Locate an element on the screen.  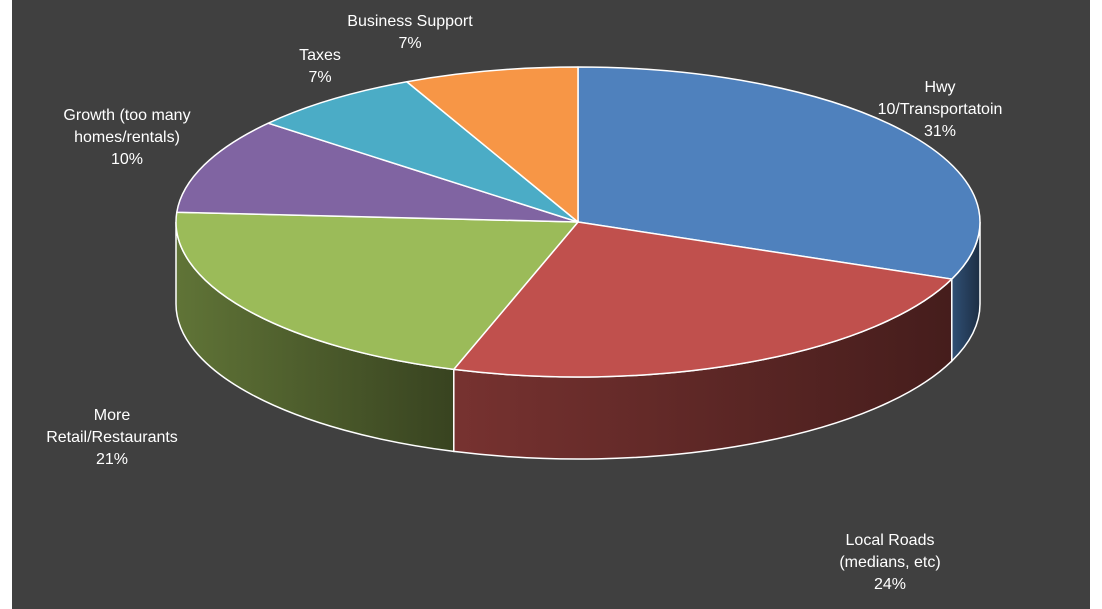
slice-local-roads is located at coordinates (703, 299).